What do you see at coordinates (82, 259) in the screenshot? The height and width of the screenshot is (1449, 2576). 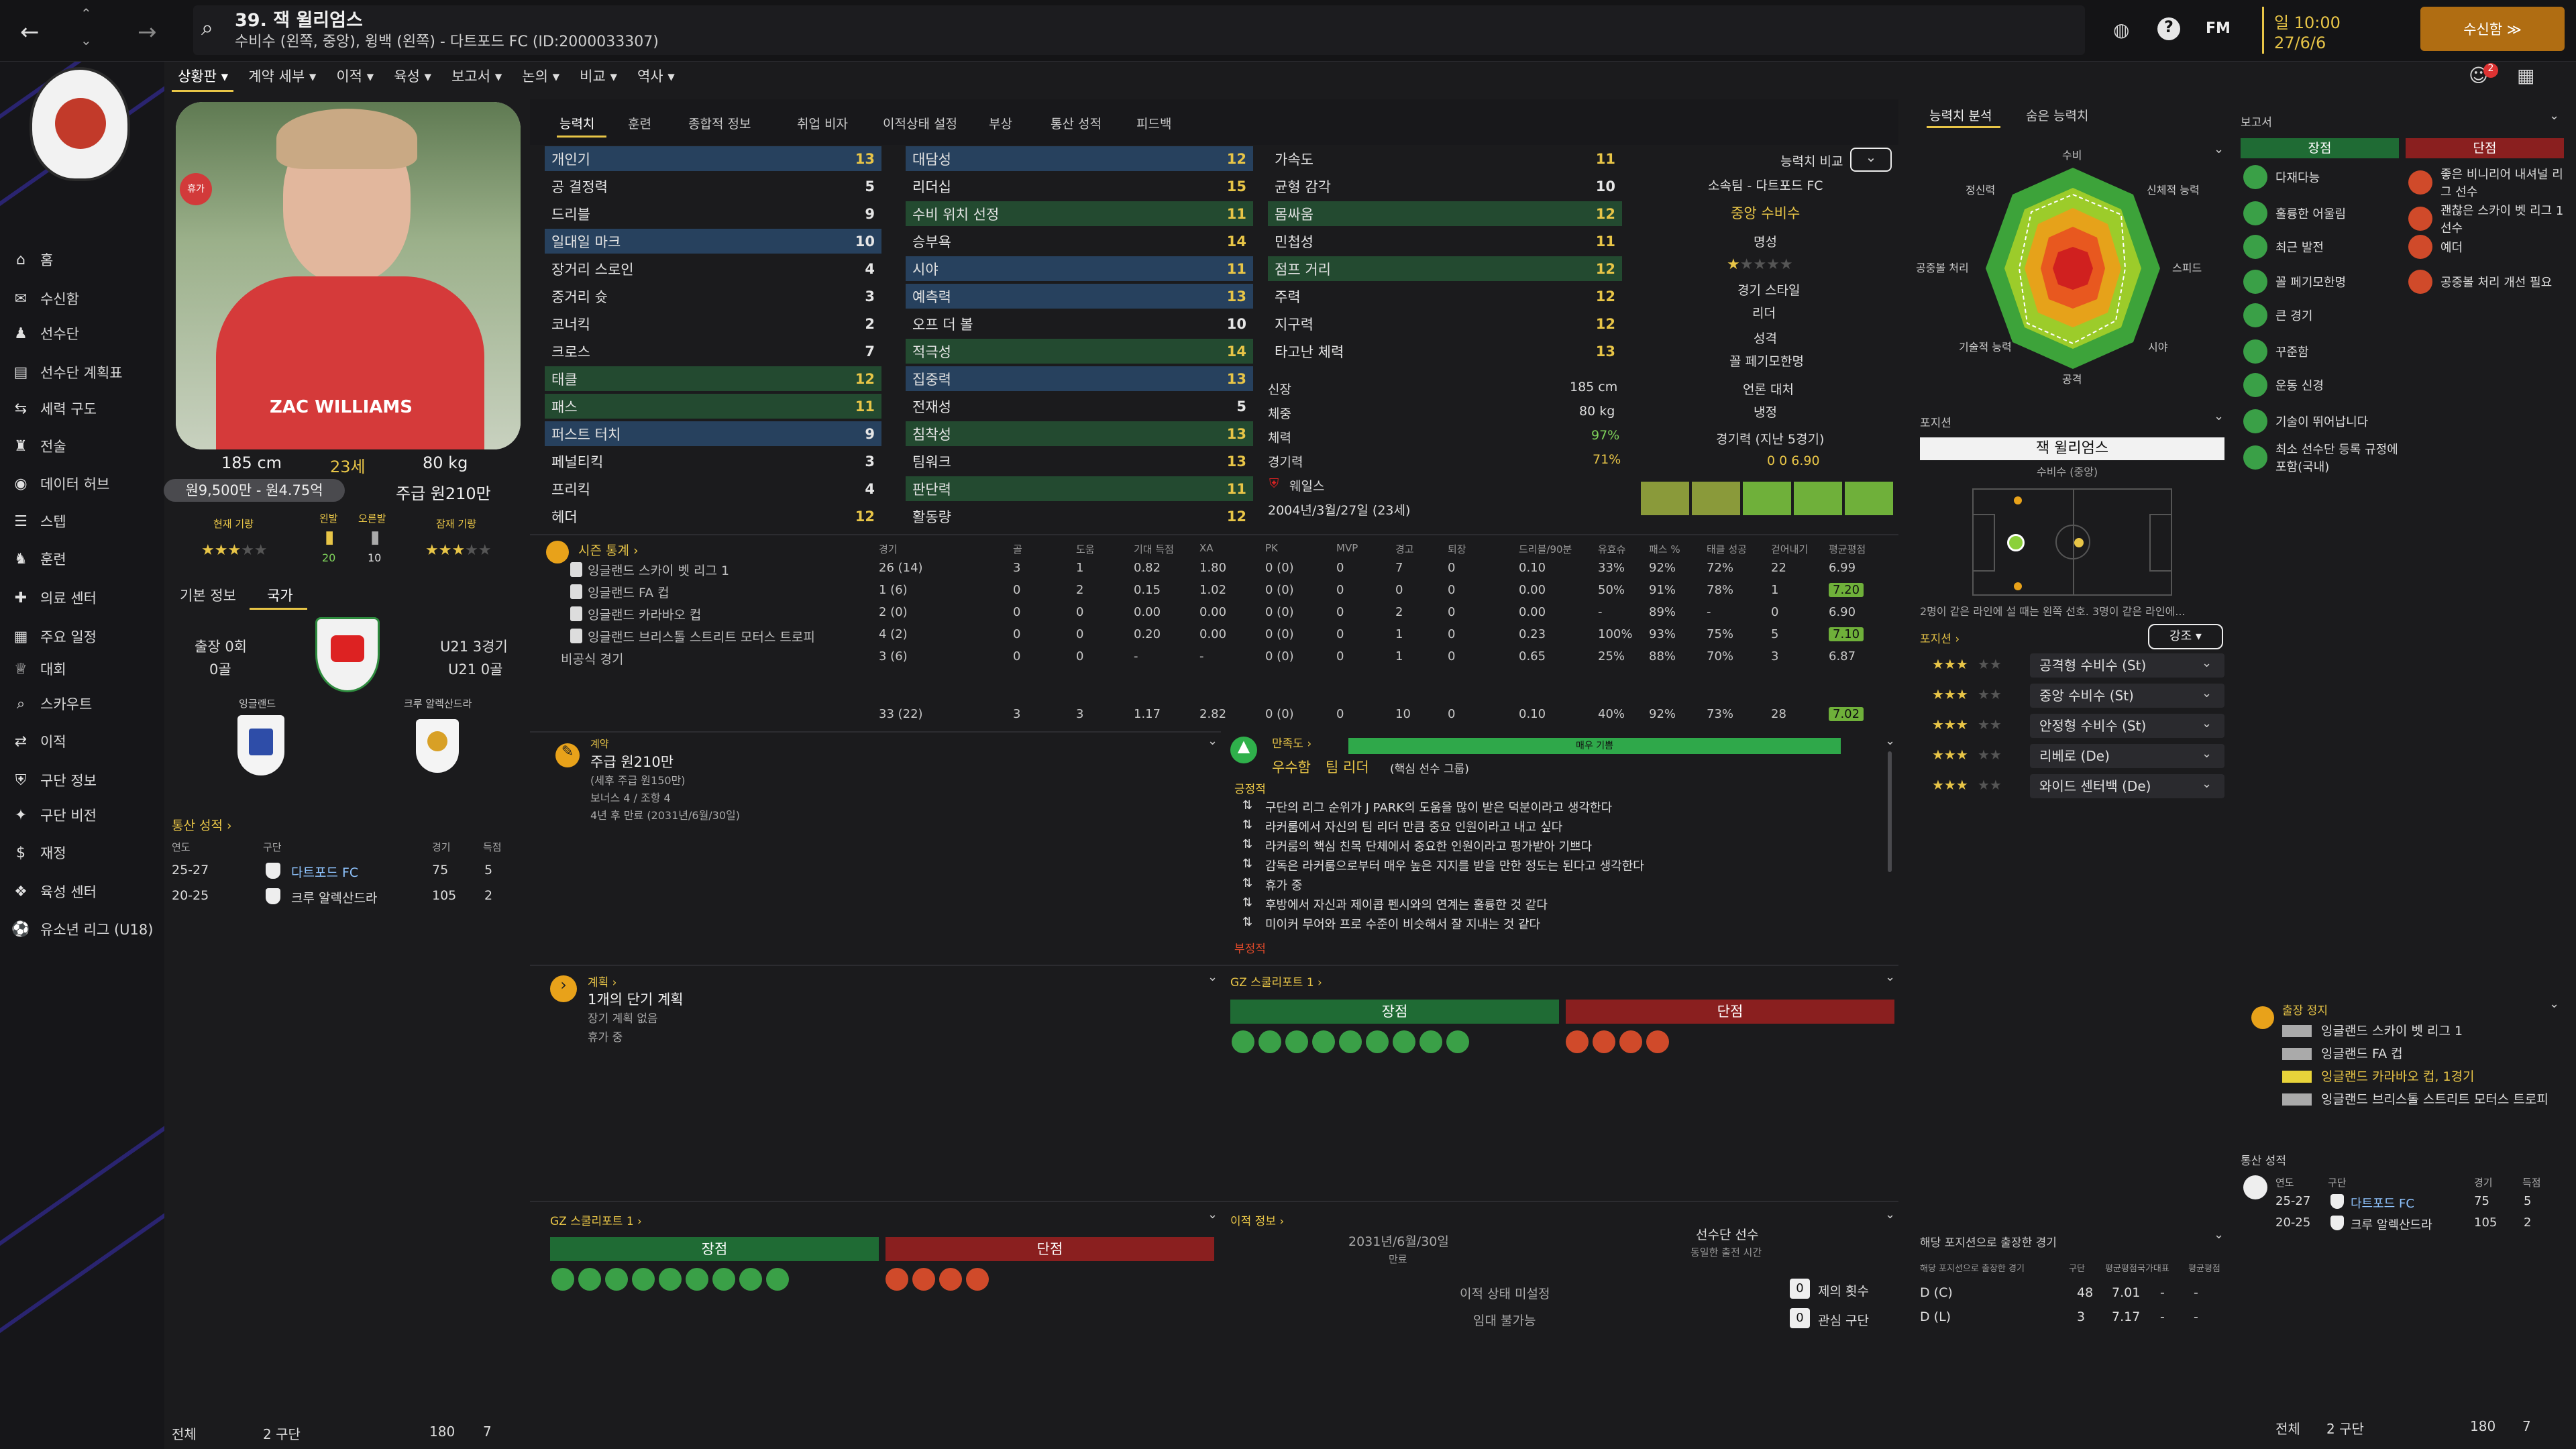 I see `sidebar-item-0: ⌂ 홈` at bounding box center [82, 259].